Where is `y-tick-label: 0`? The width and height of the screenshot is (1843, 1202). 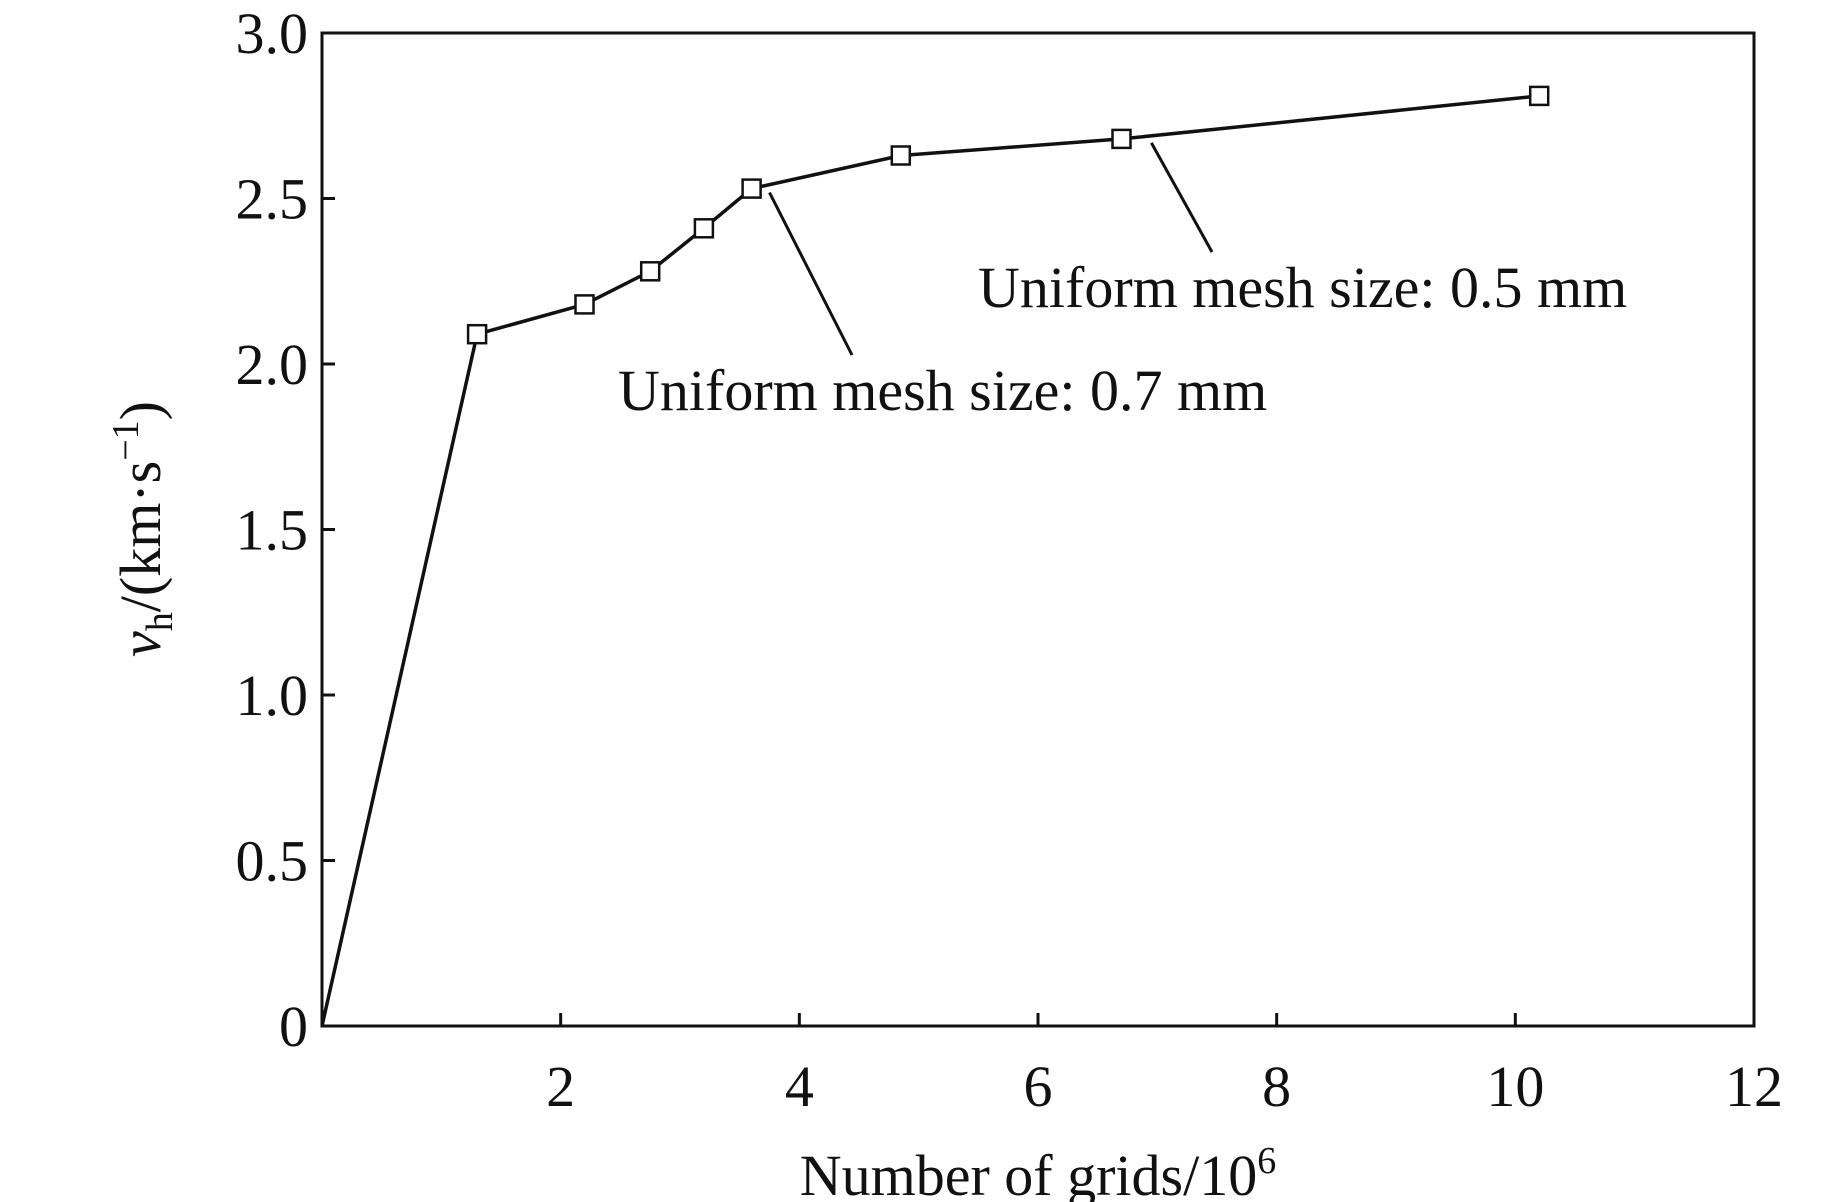
y-tick-label: 0 is located at coordinates (293, 1026).